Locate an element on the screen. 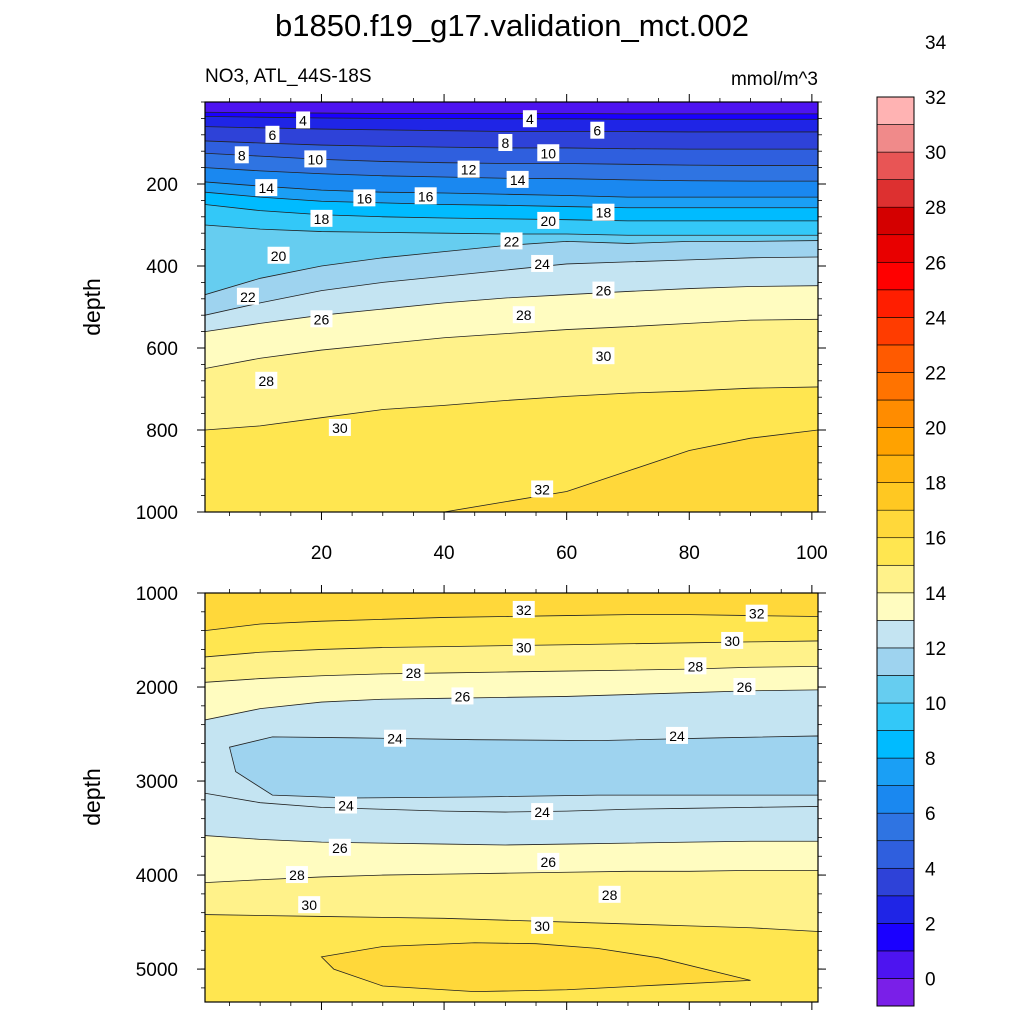 This screenshot has width=1024, height=1024. y-tick-label: 400 is located at coordinates (162, 267).